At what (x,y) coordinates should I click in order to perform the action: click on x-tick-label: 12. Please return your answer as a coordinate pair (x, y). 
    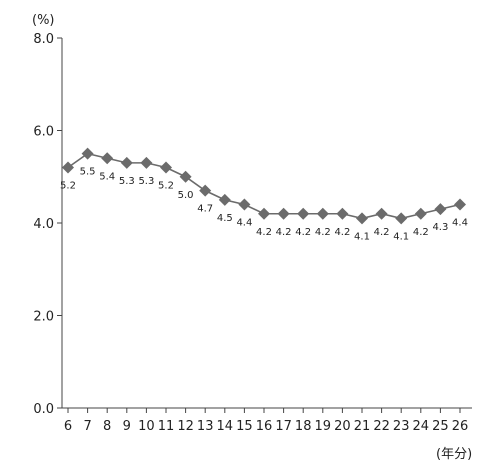
    Looking at the image, I should click on (185, 426).